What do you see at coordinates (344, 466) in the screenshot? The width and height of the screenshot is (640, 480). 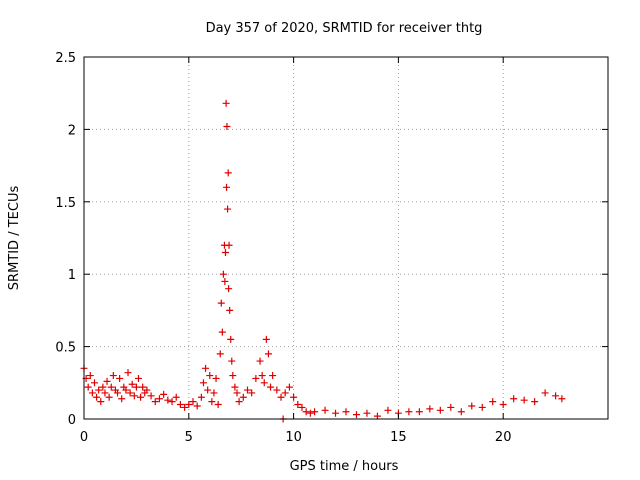 I see `x-axis-title: GPS time / hours` at bounding box center [344, 466].